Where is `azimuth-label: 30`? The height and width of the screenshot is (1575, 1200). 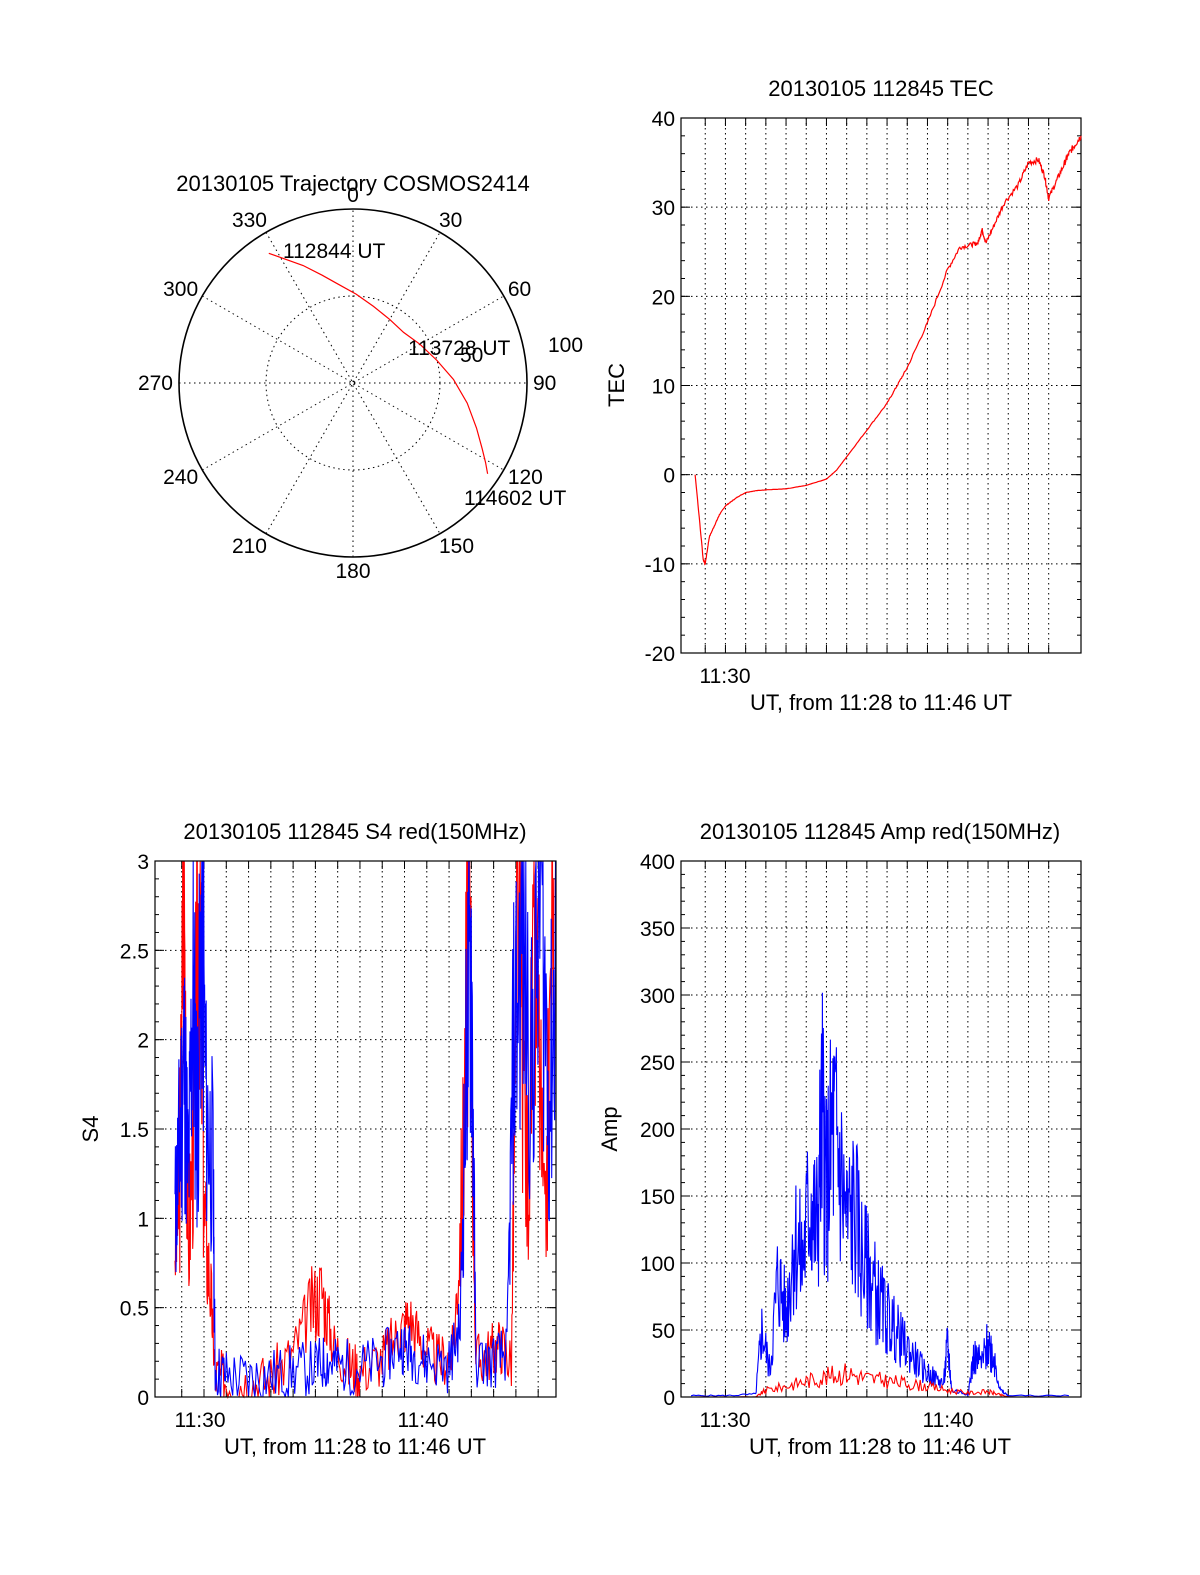 azimuth-label: 30 is located at coordinates (450, 220).